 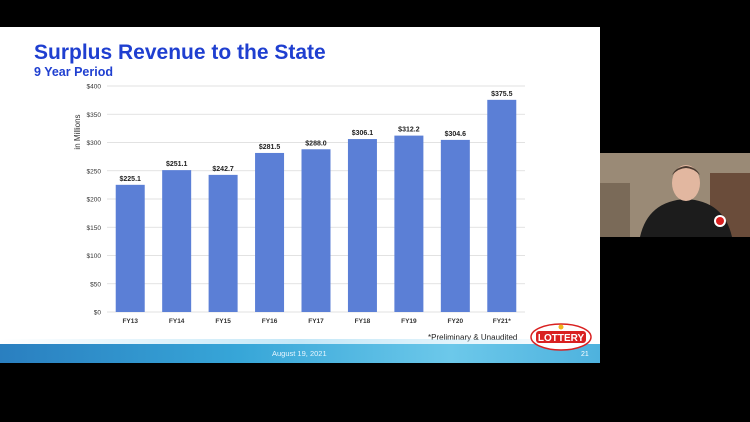 I want to click on chart-subtitle: 9 Year Period, so click(x=73, y=72).